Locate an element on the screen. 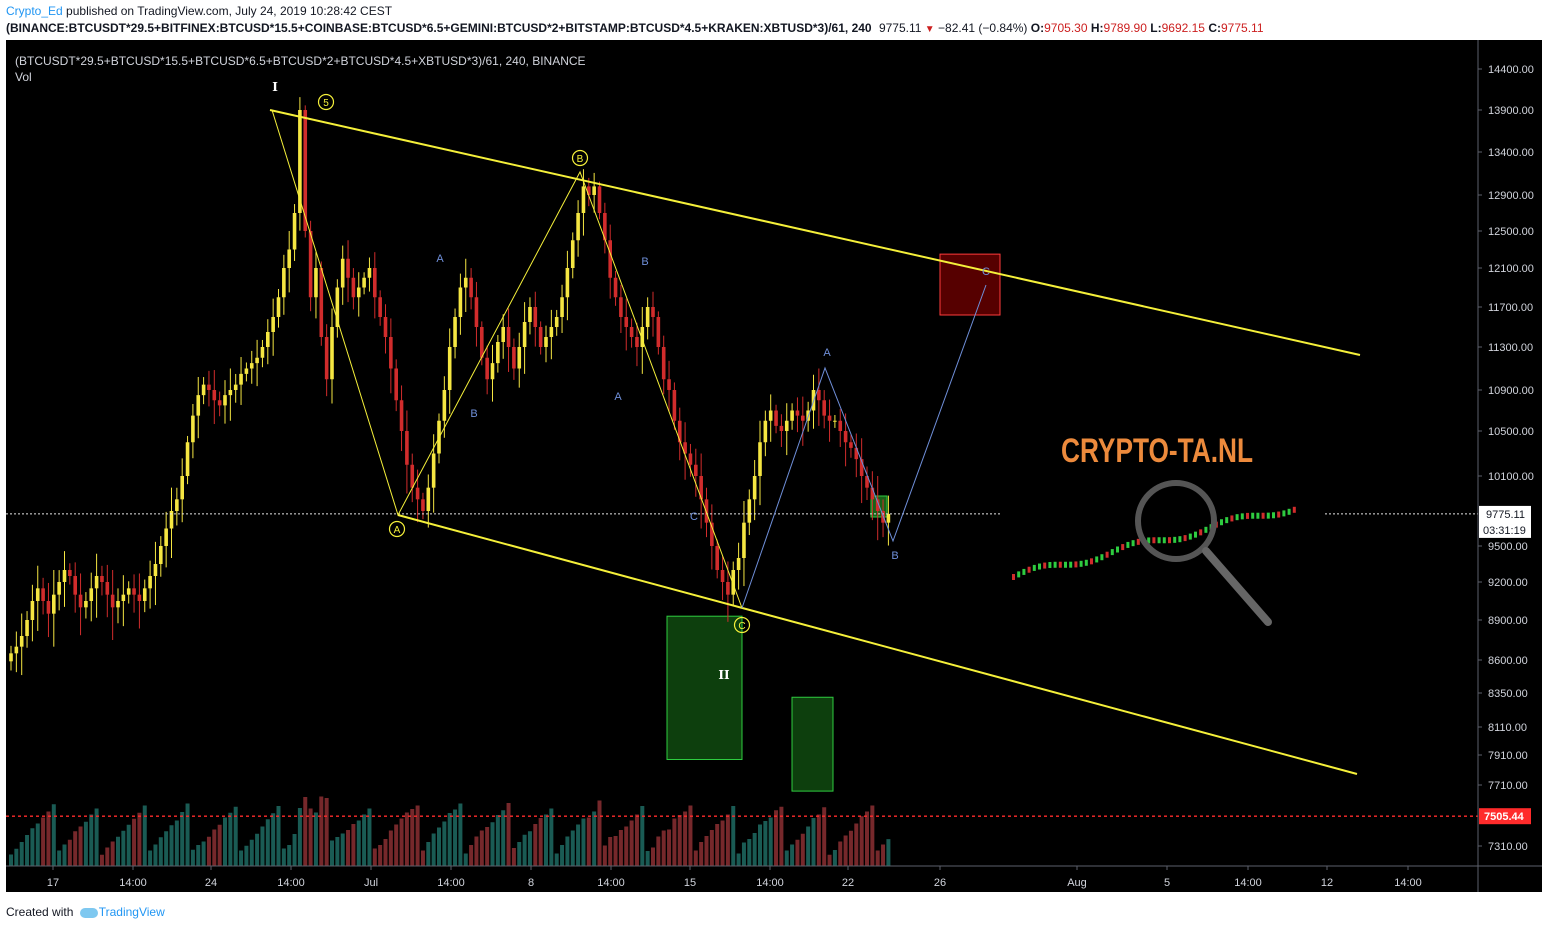 This screenshot has height=930, width=1548. created-with-text: Created with is located at coordinates (40, 912).